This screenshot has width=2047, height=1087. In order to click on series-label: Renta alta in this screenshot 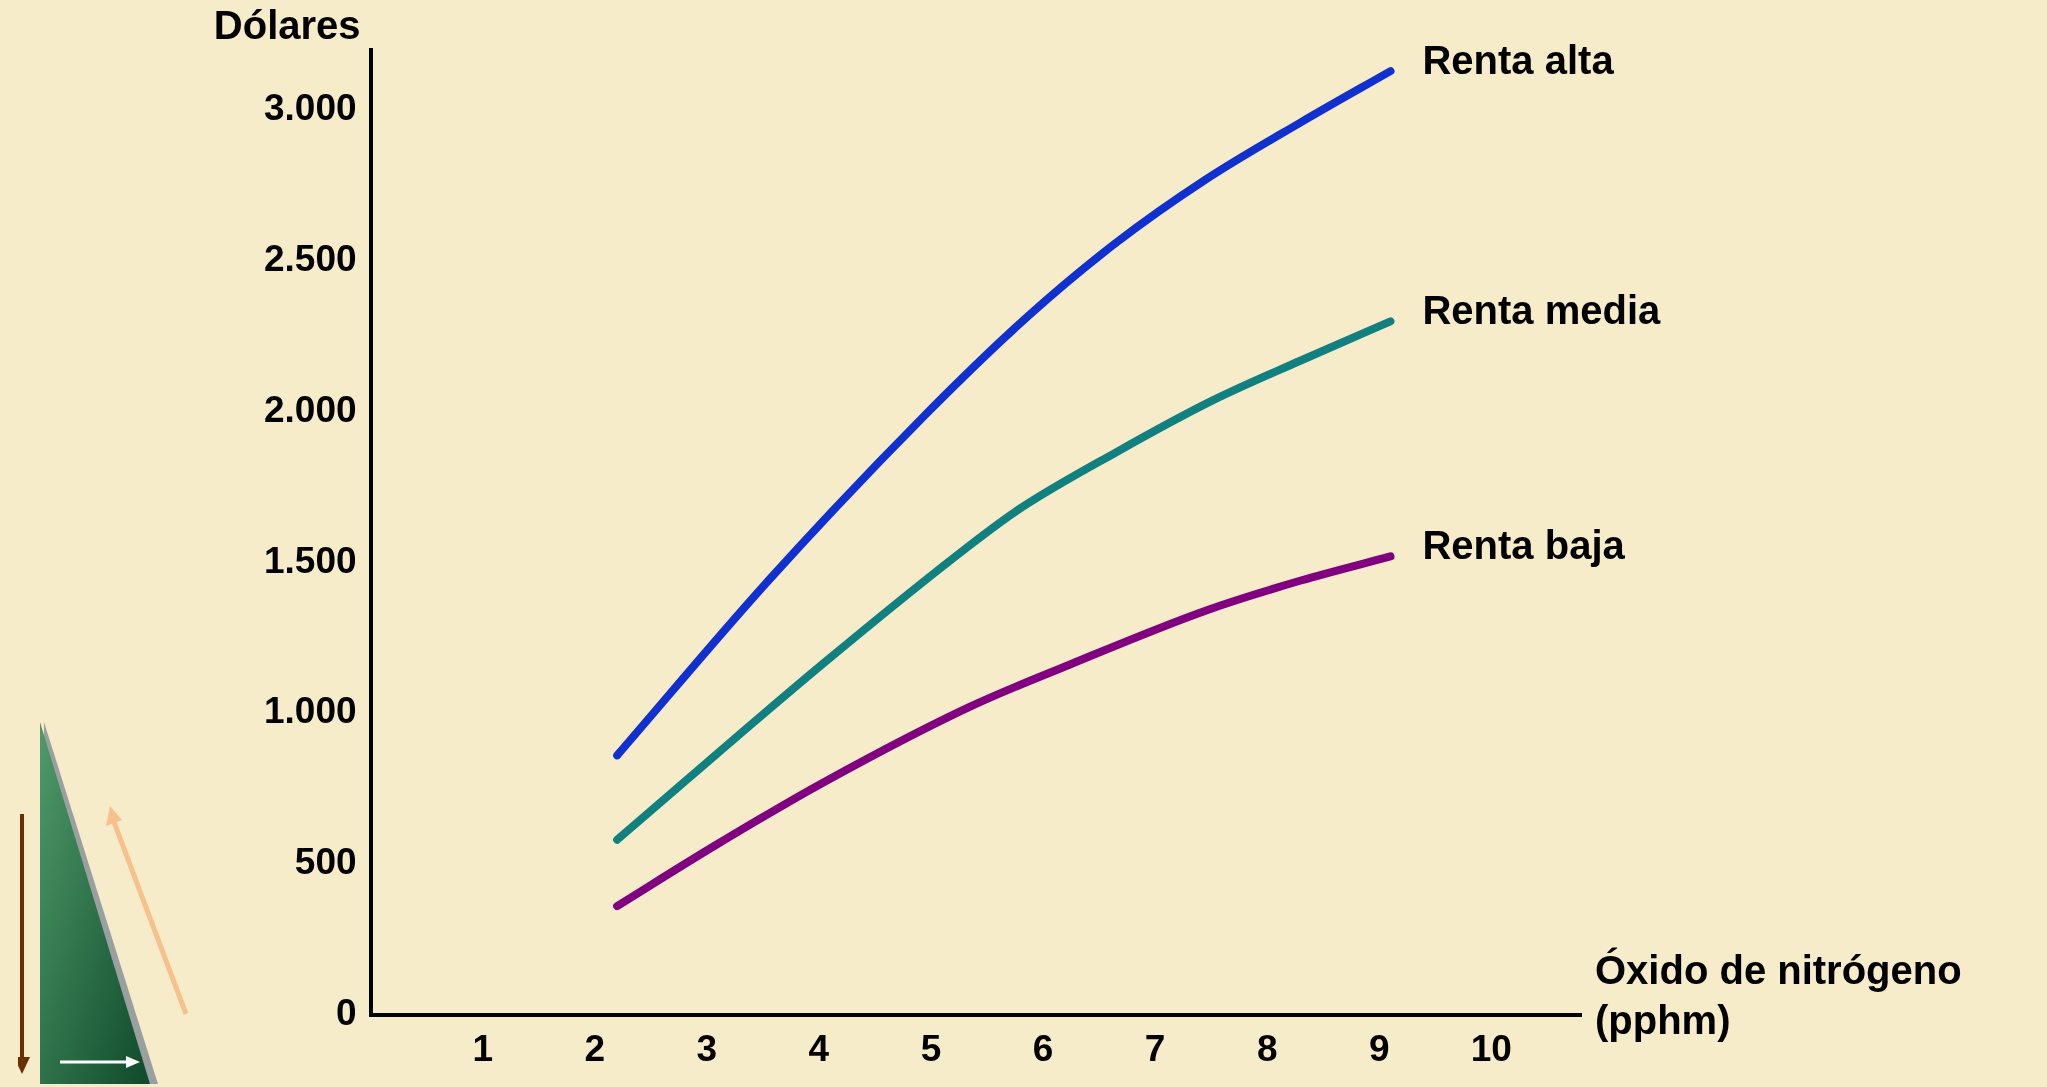, I will do `click(1518, 60)`.